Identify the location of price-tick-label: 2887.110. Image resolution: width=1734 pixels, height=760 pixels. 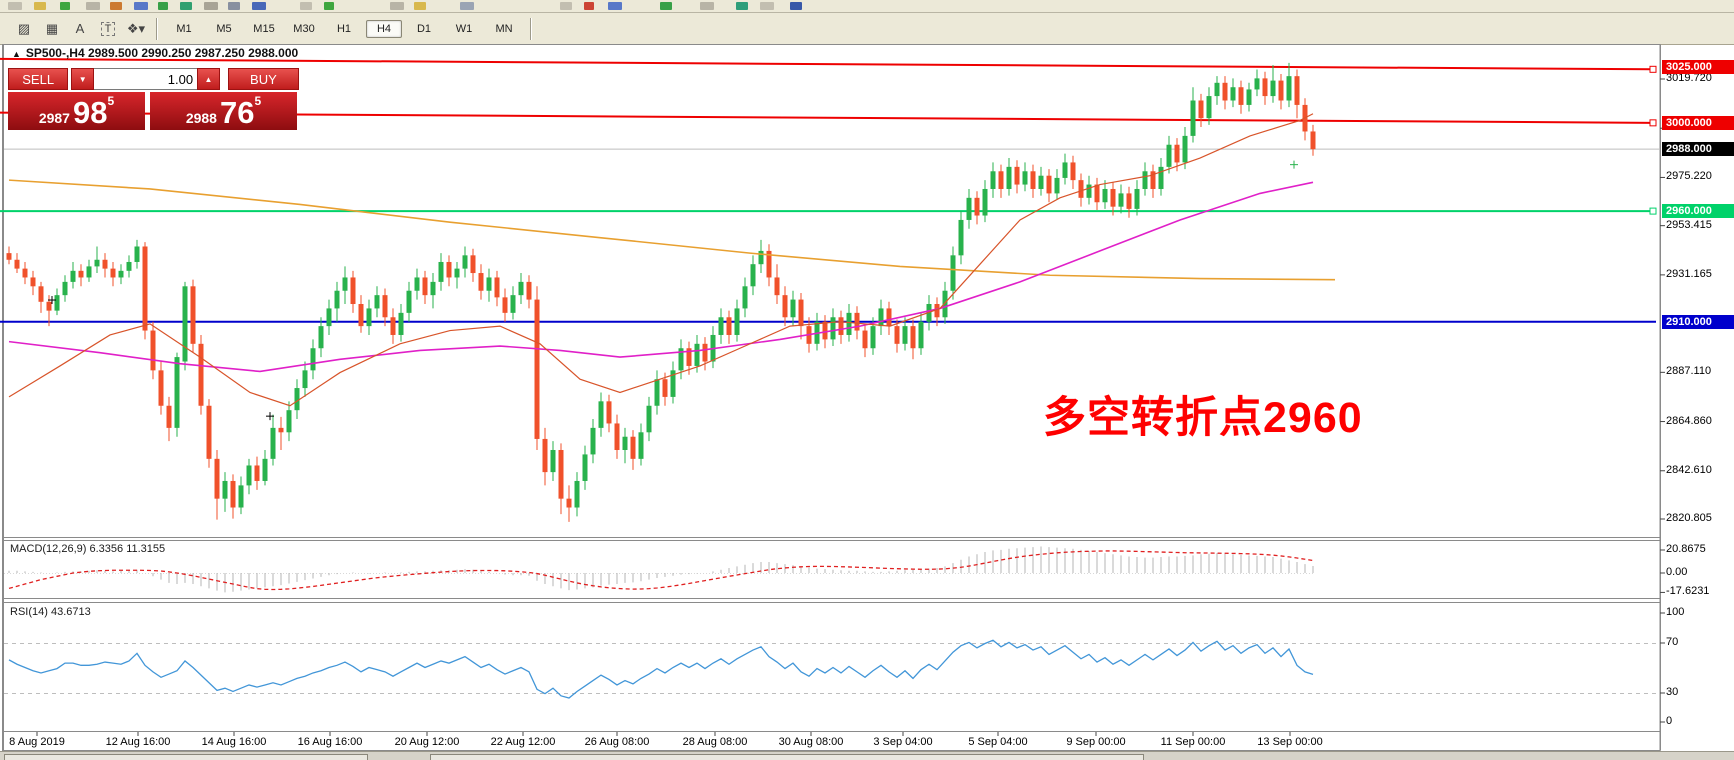
(1689, 371).